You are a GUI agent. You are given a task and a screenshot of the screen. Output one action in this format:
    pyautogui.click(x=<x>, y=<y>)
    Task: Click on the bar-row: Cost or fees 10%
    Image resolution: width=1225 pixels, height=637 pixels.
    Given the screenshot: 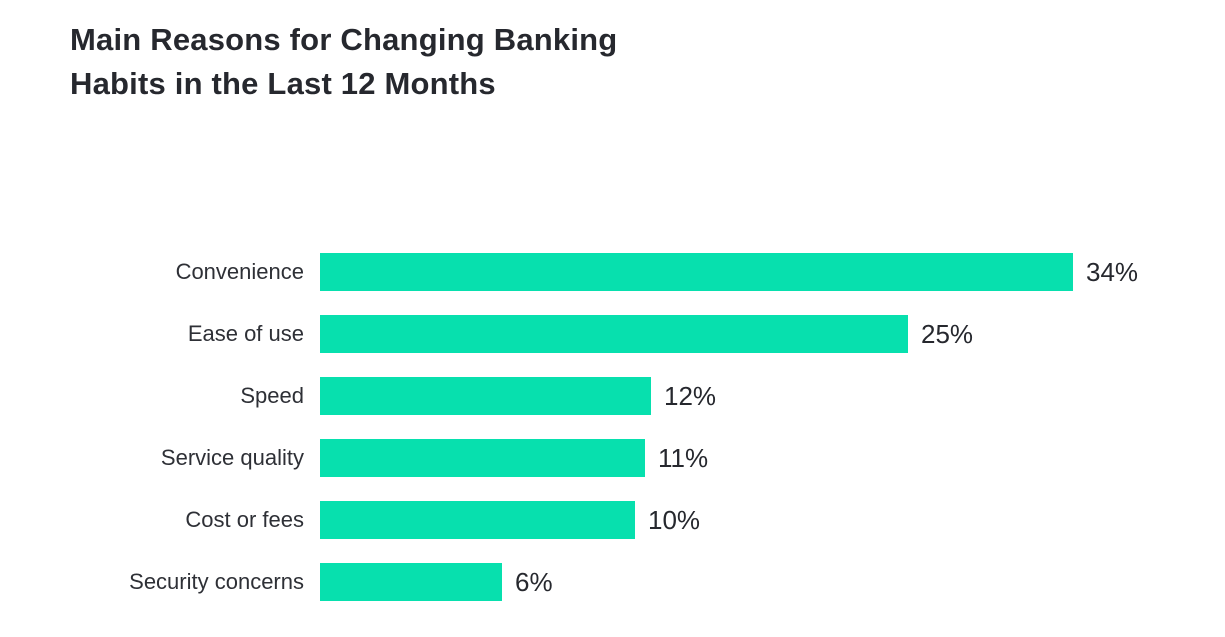 What is the action you would take?
    pyautogui.click(x=612, y=520)
    